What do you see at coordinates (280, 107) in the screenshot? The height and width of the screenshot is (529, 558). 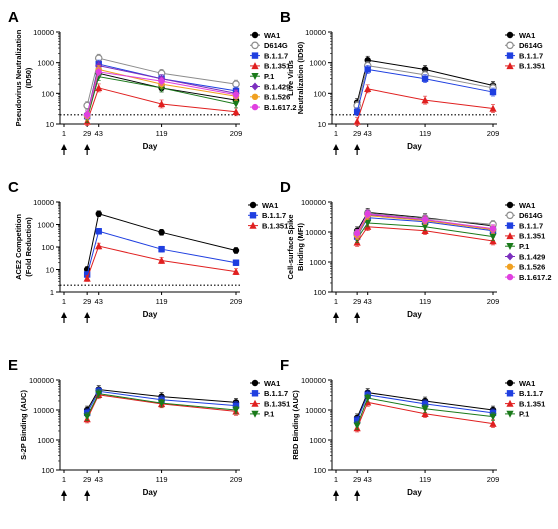 I see `legend-label: B.1.617.2` at bounding box center [280, 107].